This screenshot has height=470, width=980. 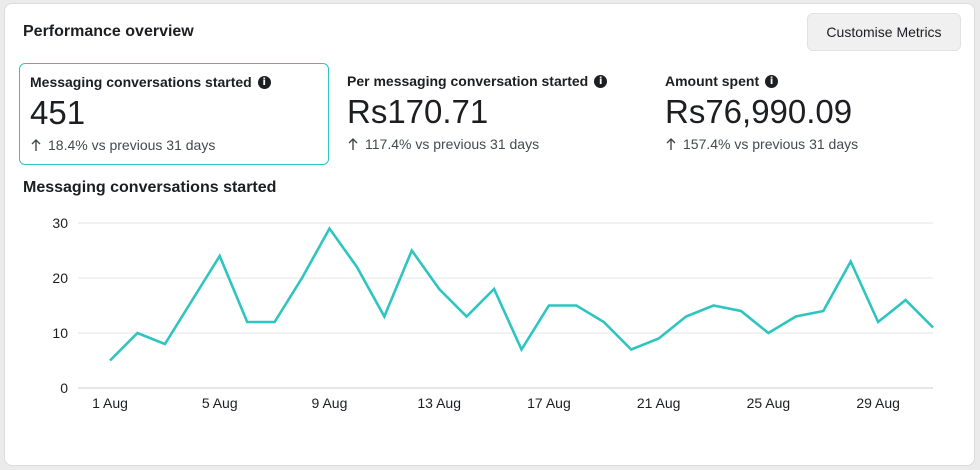 What do you see at coordinates (878, 403) in the screenshot?
I see `x-tick-label: 29 Aug` at bounding box center [878, 403].